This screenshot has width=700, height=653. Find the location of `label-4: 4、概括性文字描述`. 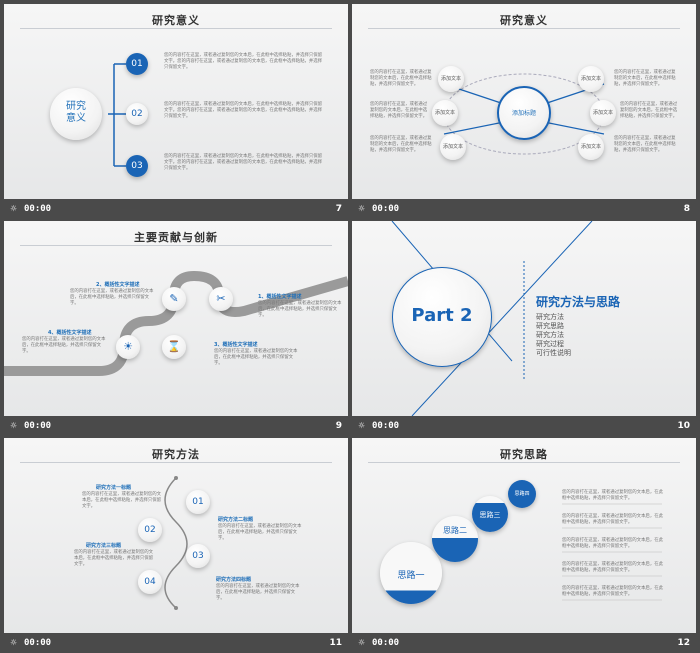

label-4: 4、概括性文字描述 is located at coordinates (70, 333).